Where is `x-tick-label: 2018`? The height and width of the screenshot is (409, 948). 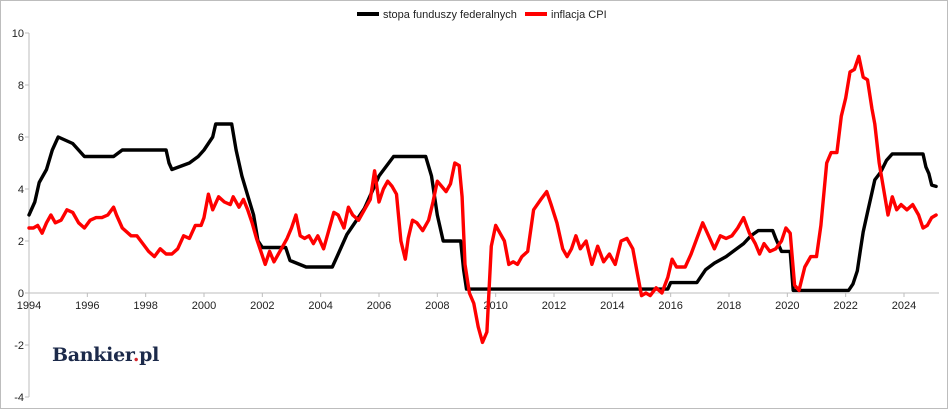
x-tick-label: 2018 is located at coordinates (729, 306).